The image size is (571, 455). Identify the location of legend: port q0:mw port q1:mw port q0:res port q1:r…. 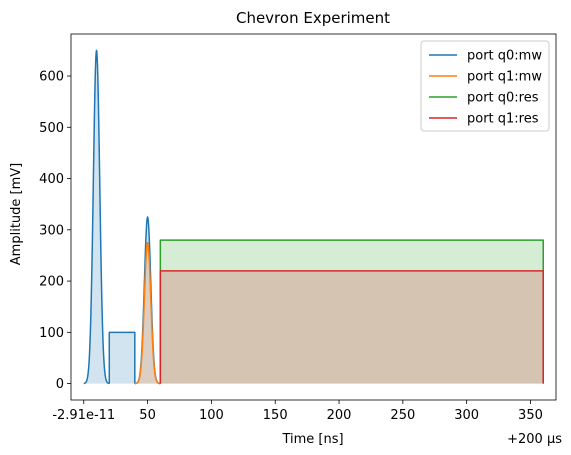
(485, 86).